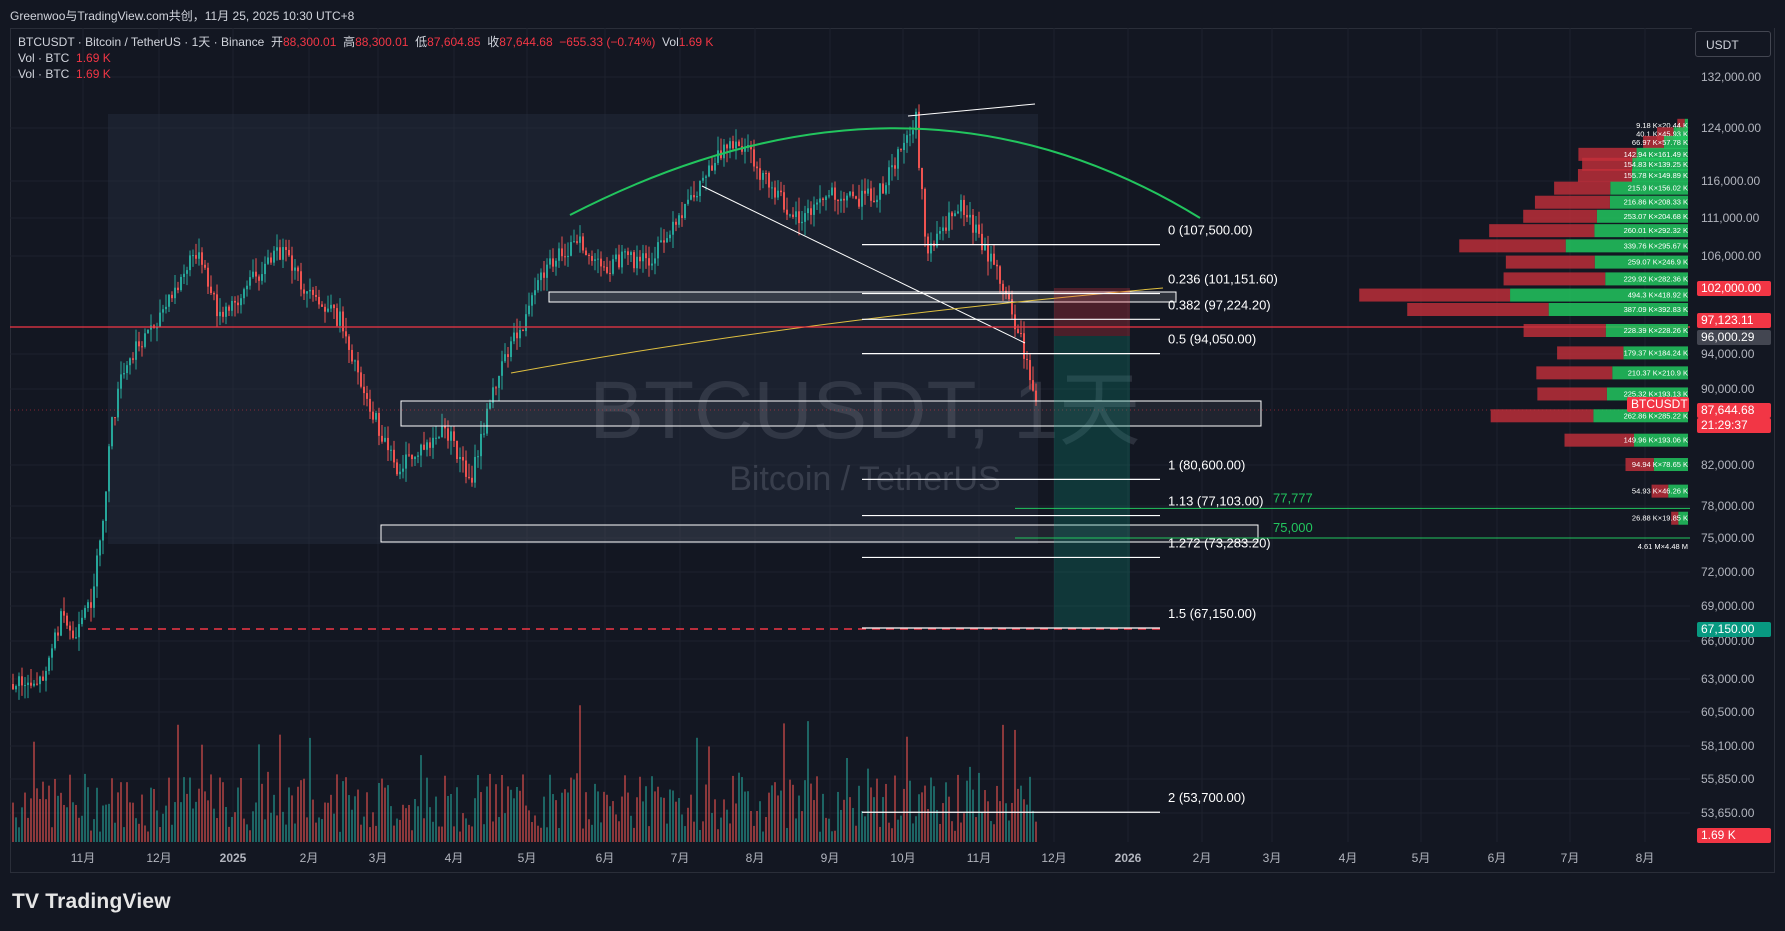  What do you see at coordinates (1348, 858) in the screenshot?
I see `time-tick: 4月` at bounding box center [1348, 858].